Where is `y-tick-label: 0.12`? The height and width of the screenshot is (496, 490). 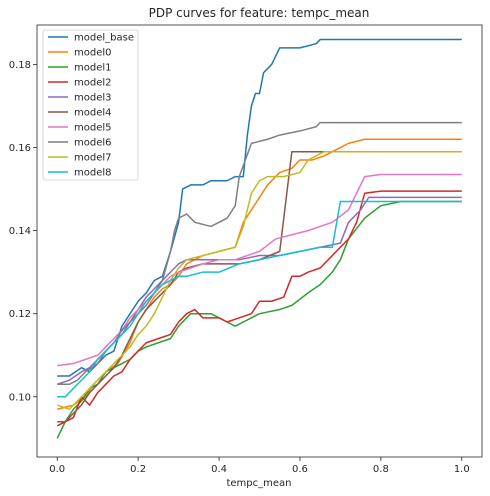 y-tick-label: 0.12 is located at coordinates (20, 314).